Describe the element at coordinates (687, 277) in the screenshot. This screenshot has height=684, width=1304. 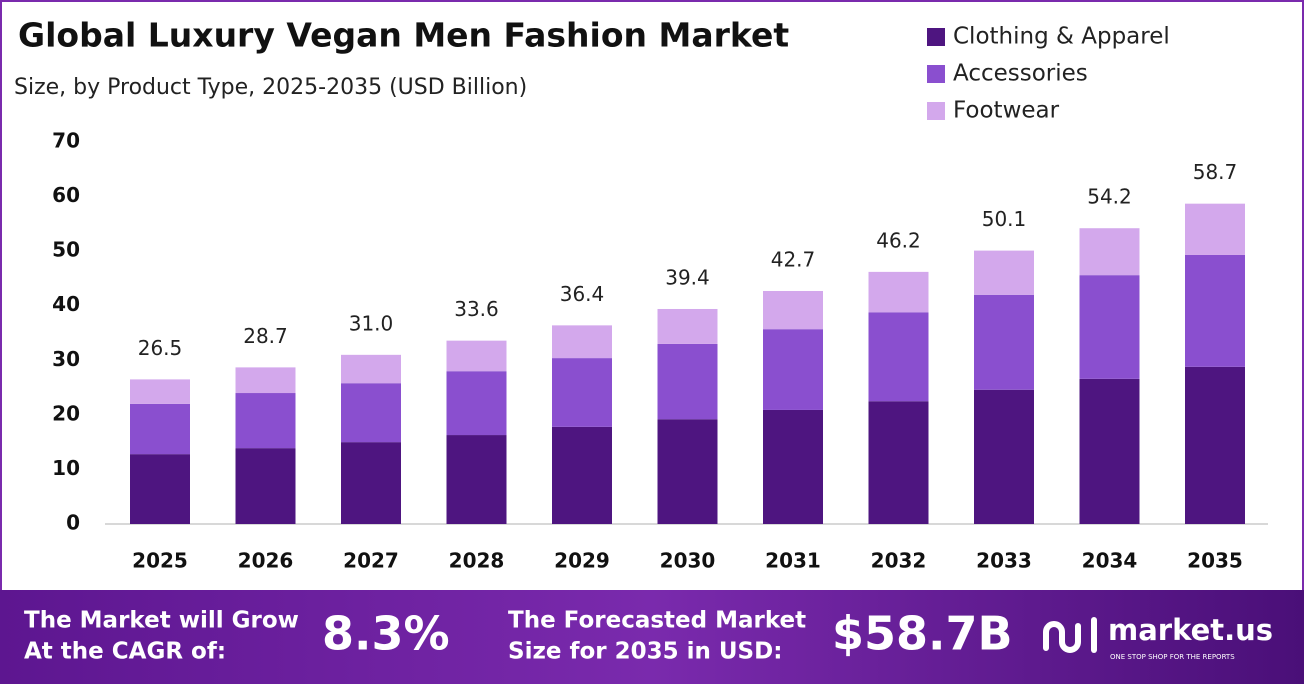
I see `total-label: 39.4` at that location.